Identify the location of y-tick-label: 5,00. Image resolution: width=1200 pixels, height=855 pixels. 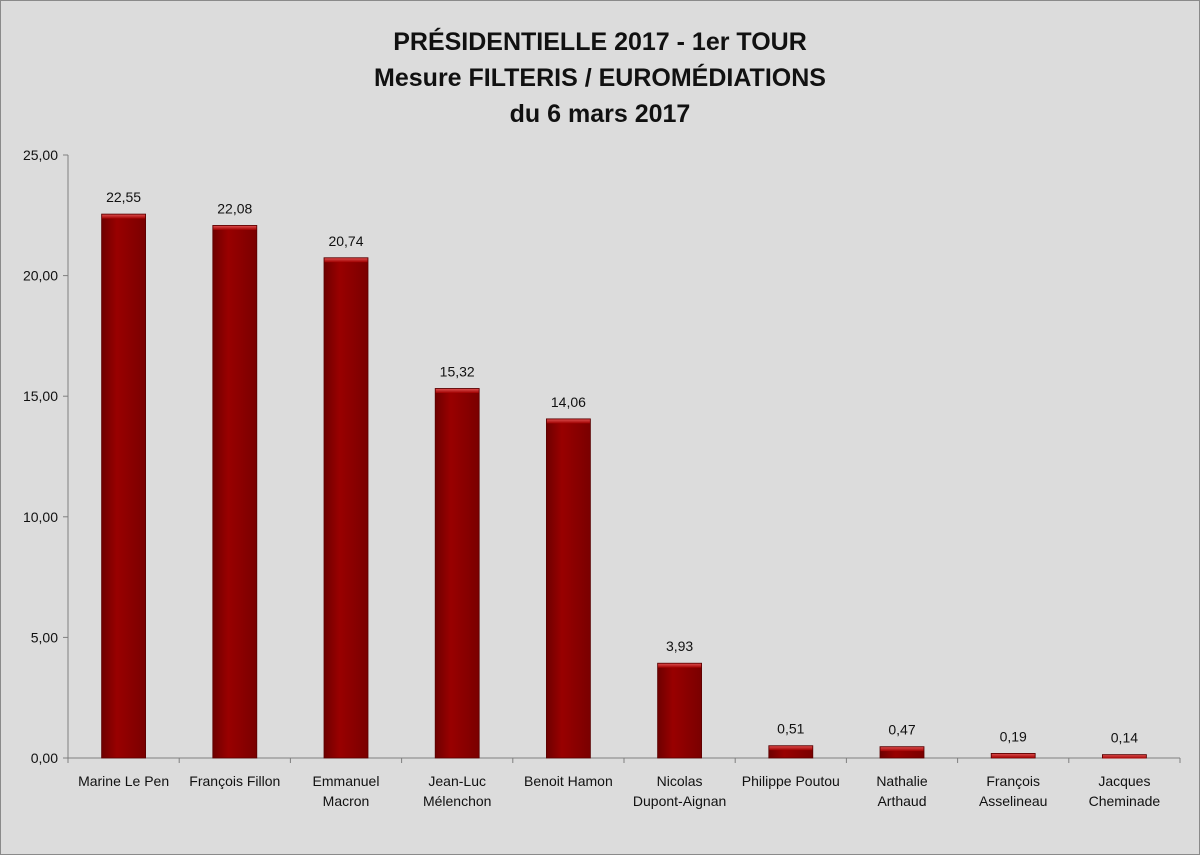
(44, 637).